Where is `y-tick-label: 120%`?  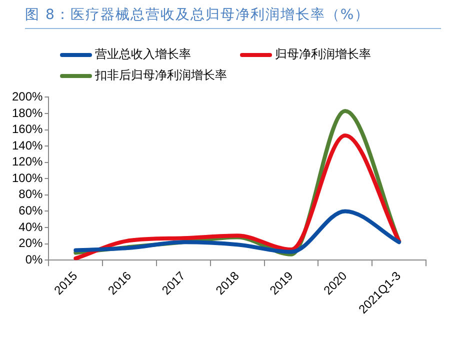
y-tick-label: 120% is located at coordinates (28, 161).